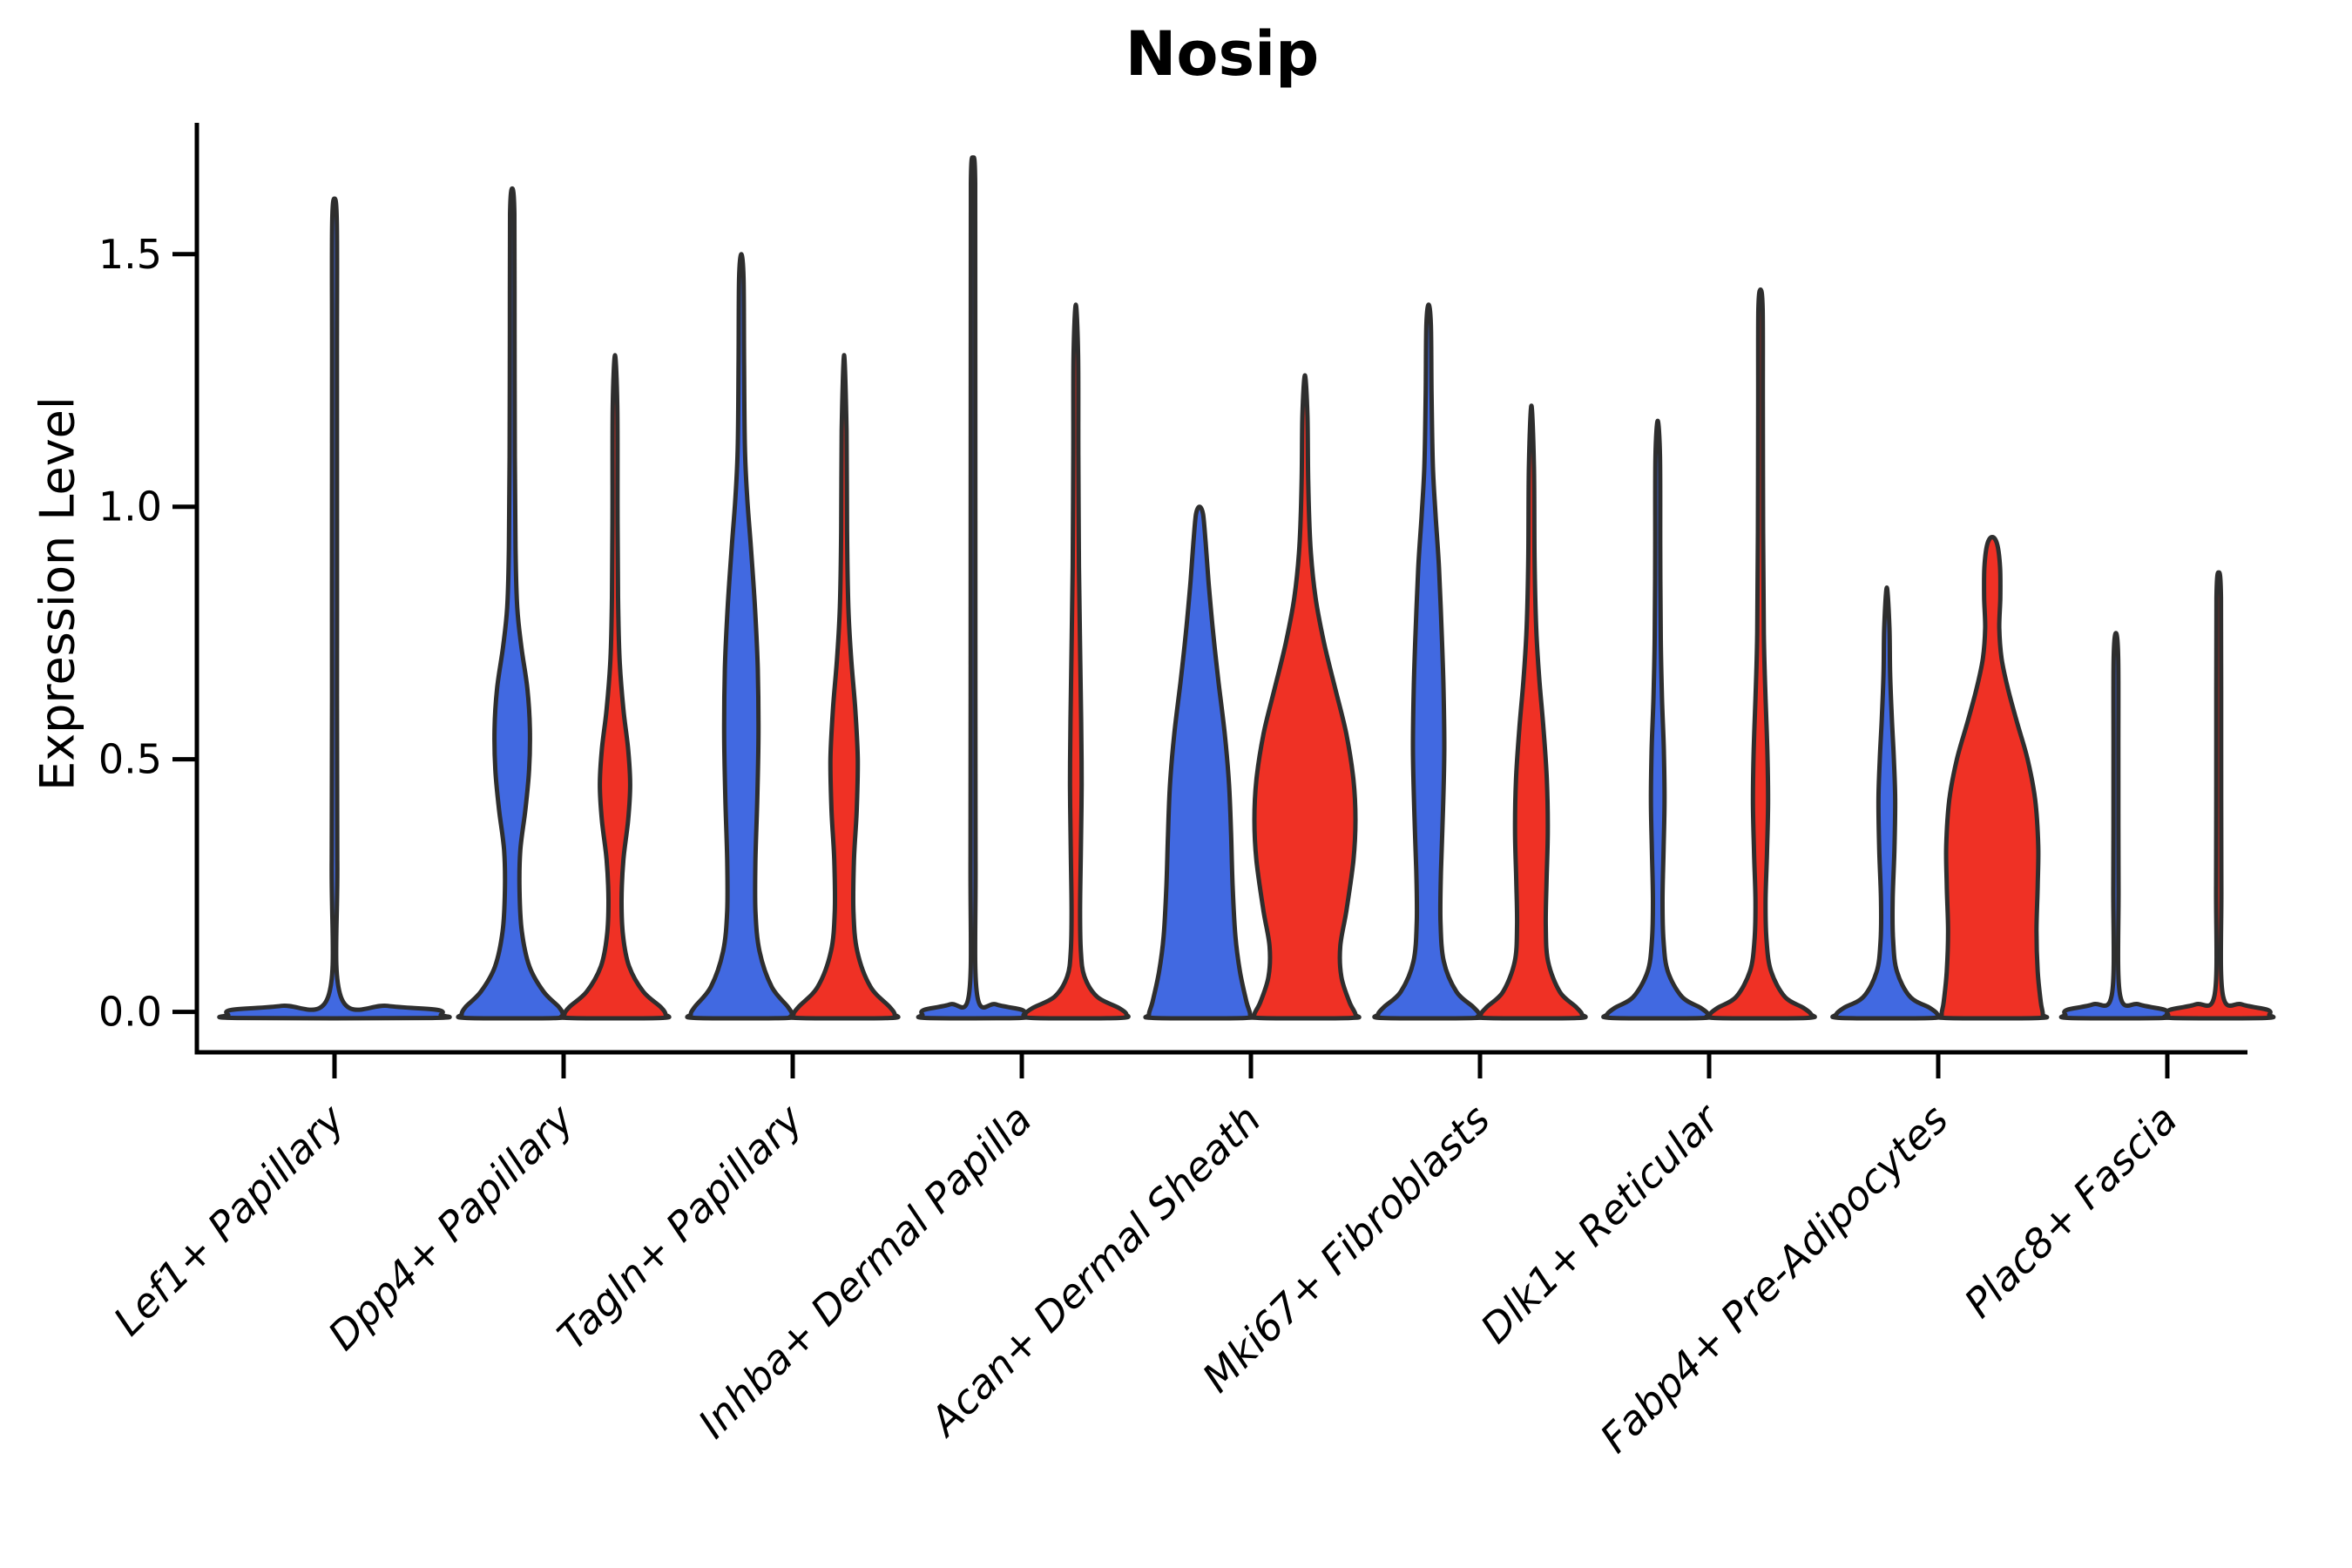 This screenshot has width=2352, height=1568. I want to click on y-tick-label: 1.0, so click(130, 507).